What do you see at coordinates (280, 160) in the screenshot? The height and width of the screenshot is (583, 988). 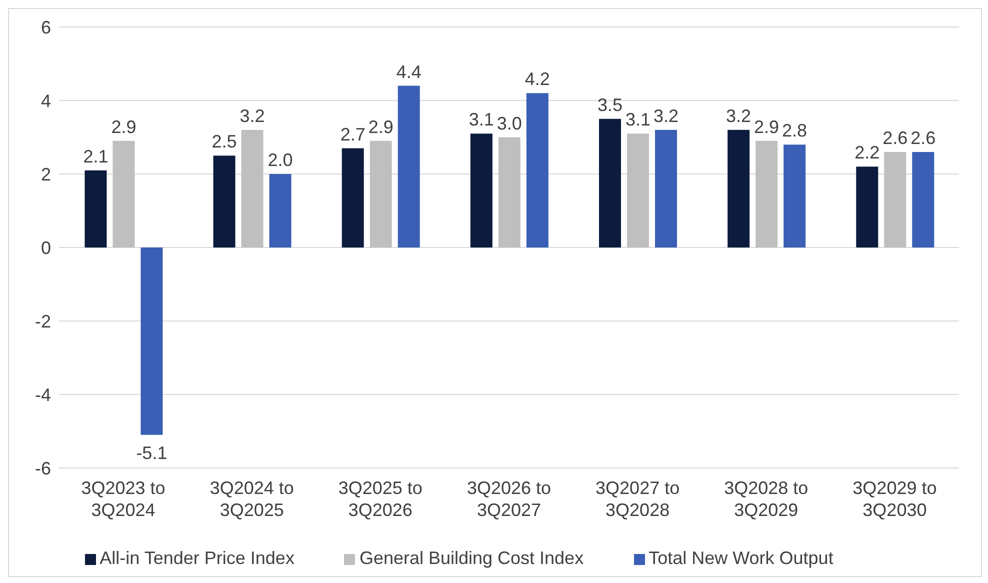 I see `data-label: 2.0` at bounding box center [280, 160].